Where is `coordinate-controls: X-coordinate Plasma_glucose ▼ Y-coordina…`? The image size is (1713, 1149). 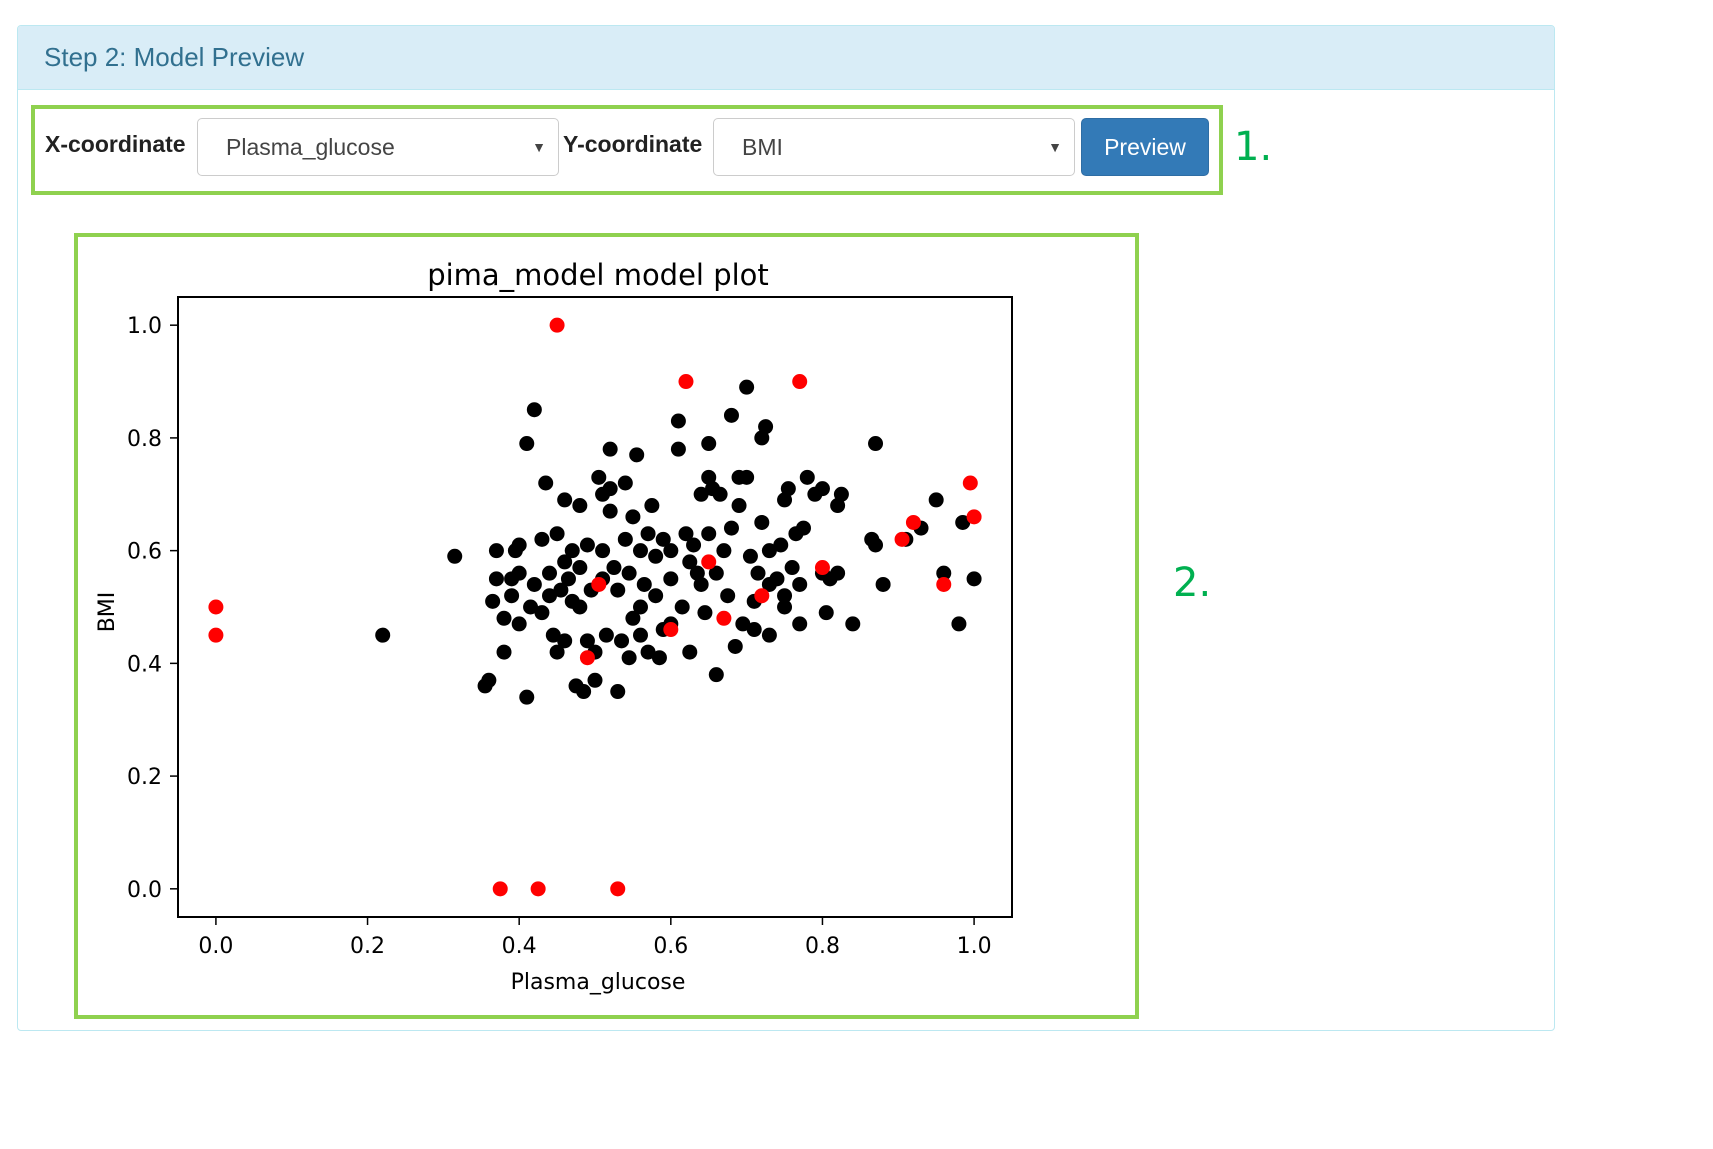
coordinate-controls: X-coordinate Plasma_glucose ▼ Y-coordina… is located at coordinates (627, 150).